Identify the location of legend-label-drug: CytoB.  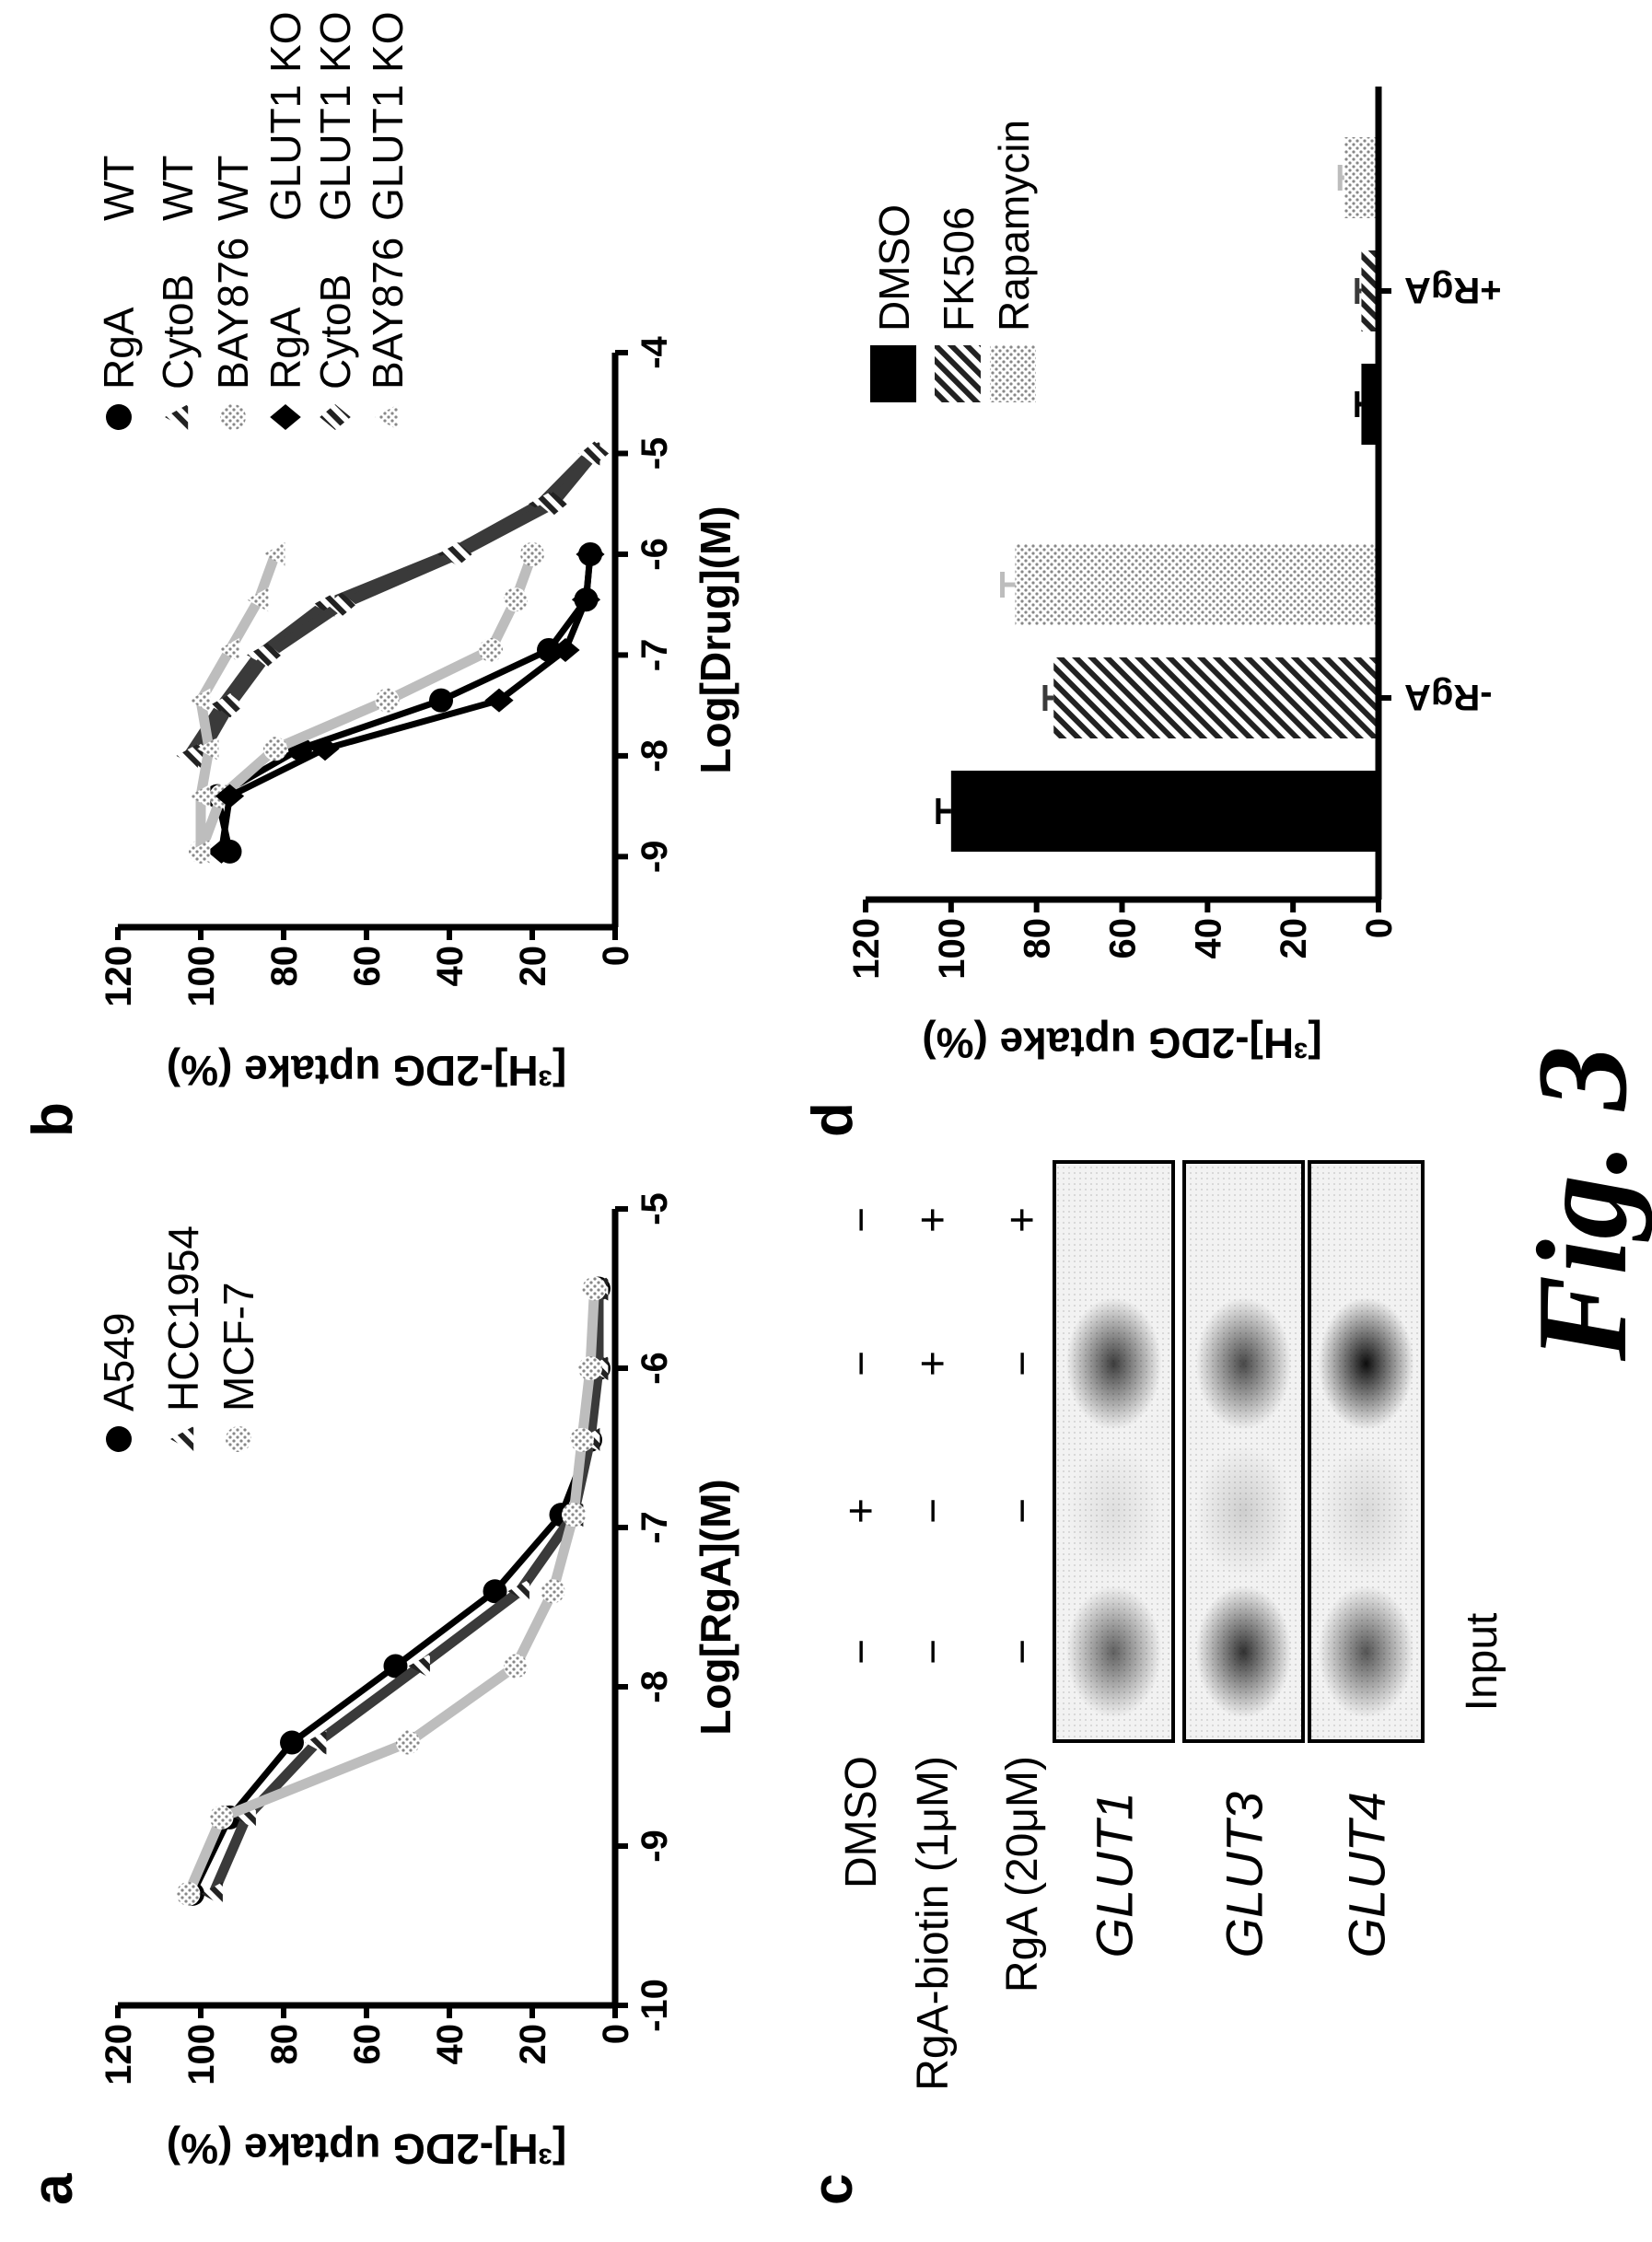
(335, 332).